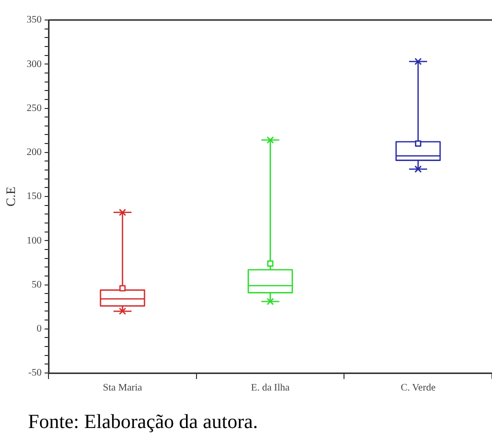 This screenshot has width=492, height=437. I want to click on x-tick-label: Sta Maria, so click(122, 388).